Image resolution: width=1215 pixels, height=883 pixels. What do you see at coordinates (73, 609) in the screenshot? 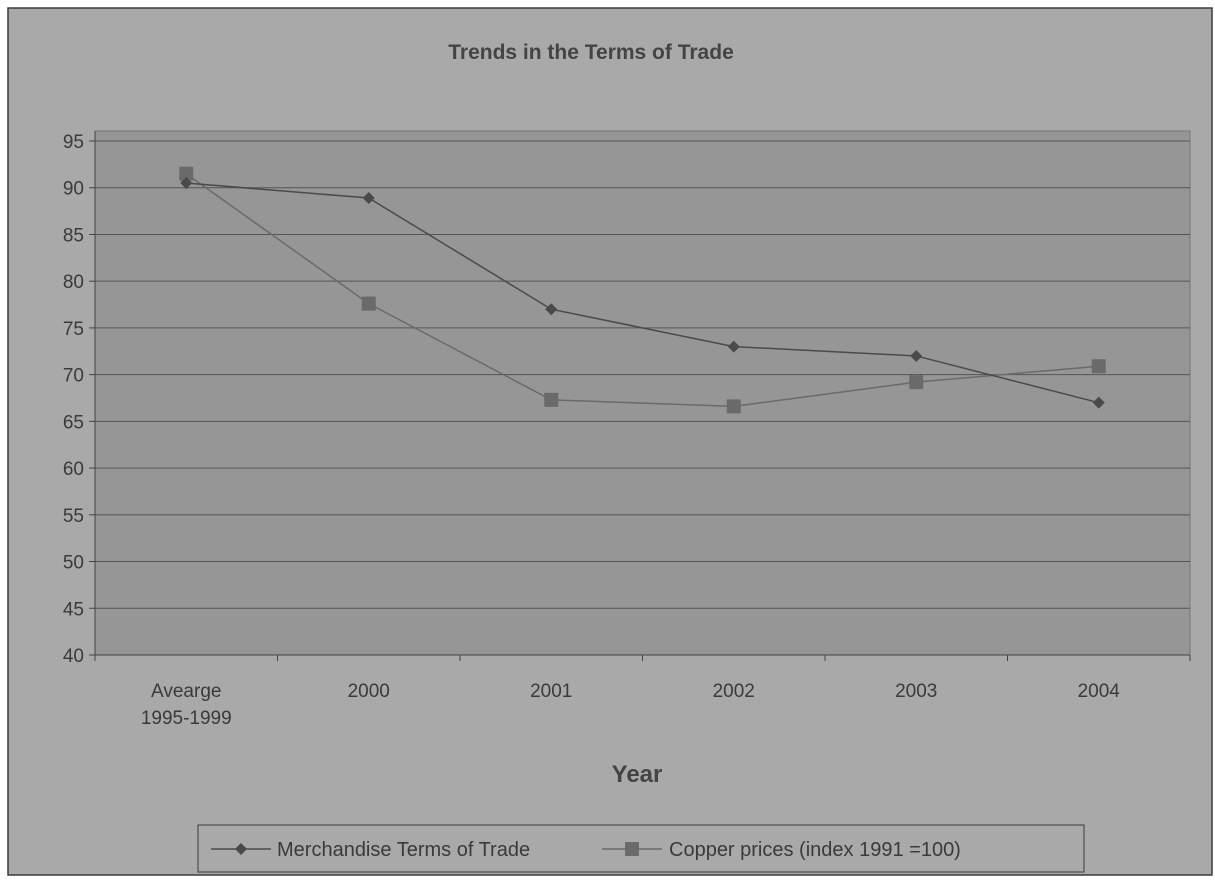
I see `y-tick-label: 45` at bounding box center [73, 609].